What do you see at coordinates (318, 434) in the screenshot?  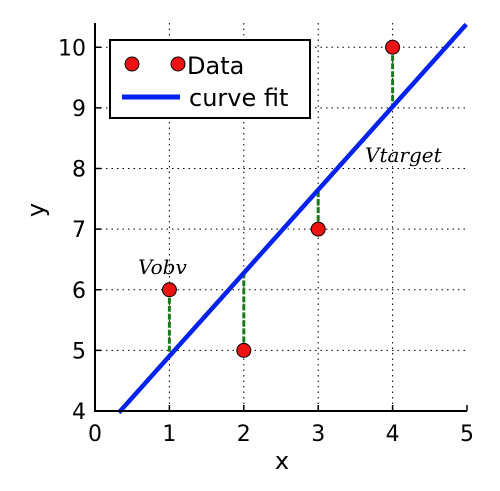 I see `x-tick-label-3: 3` at bounding box center [318, 434].